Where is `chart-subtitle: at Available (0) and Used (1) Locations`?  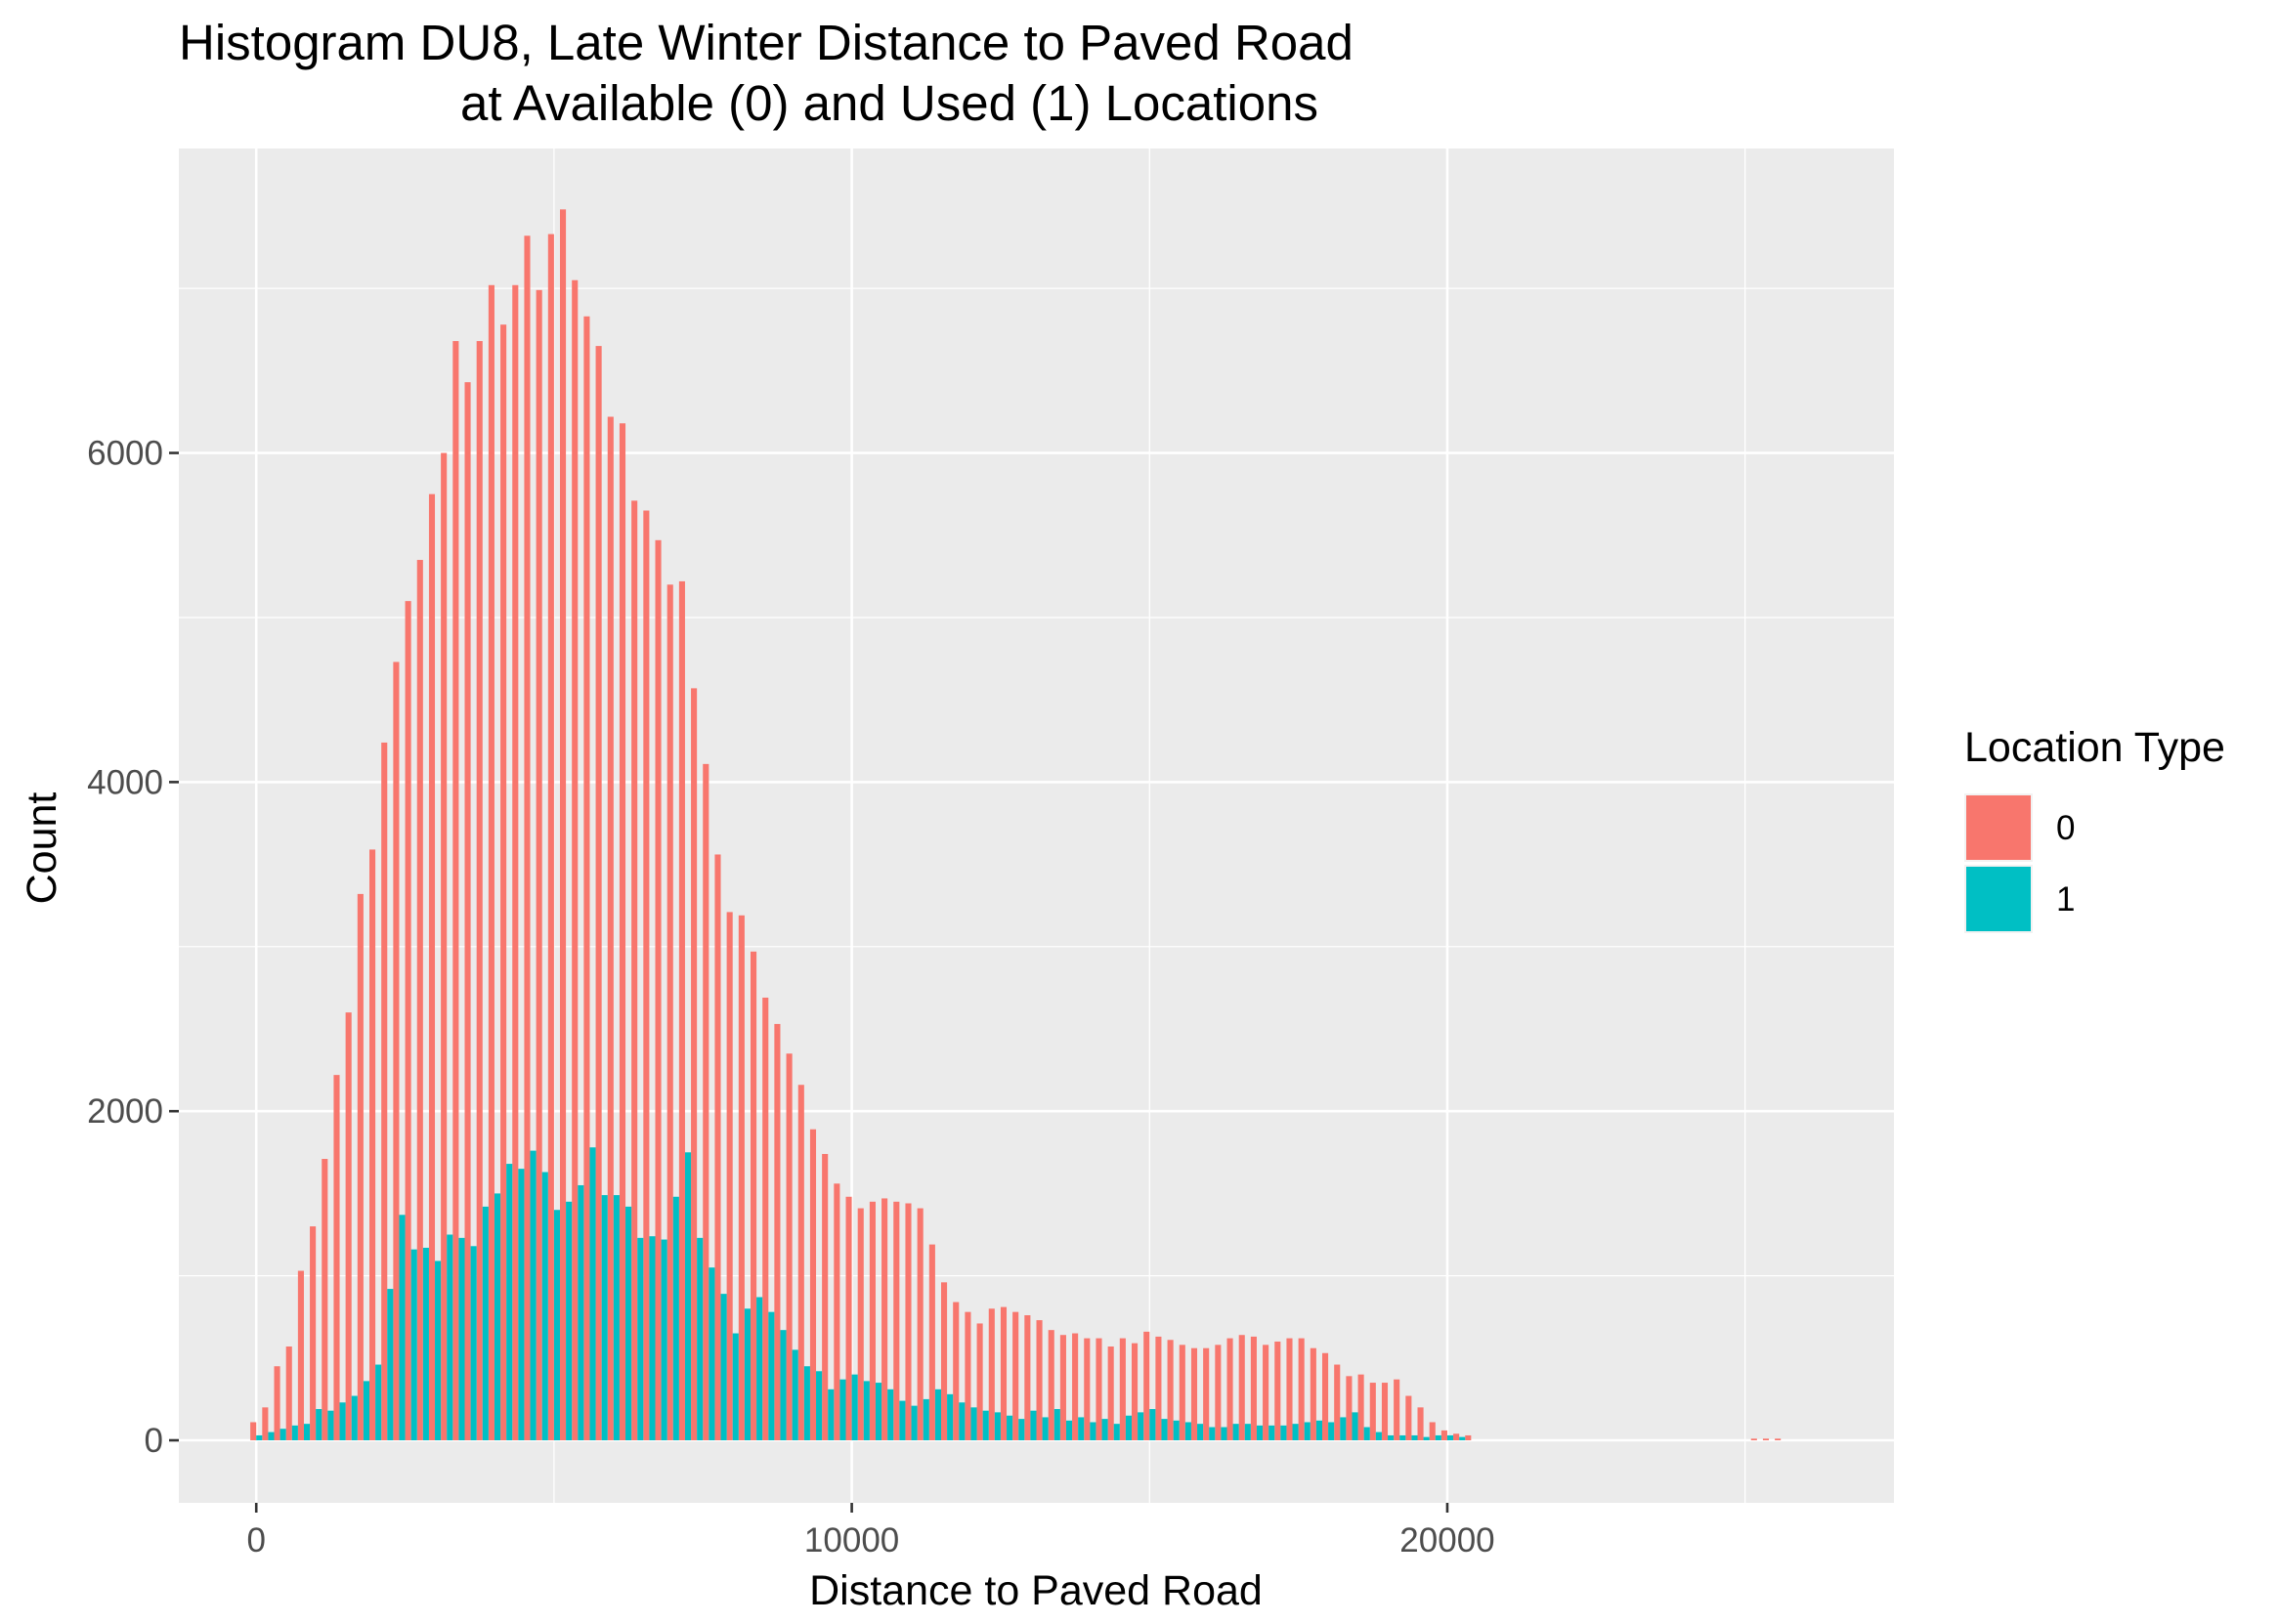
chart-subtitle: at Available (0) and Used (1) Locations is located at coordinates (889, 103).